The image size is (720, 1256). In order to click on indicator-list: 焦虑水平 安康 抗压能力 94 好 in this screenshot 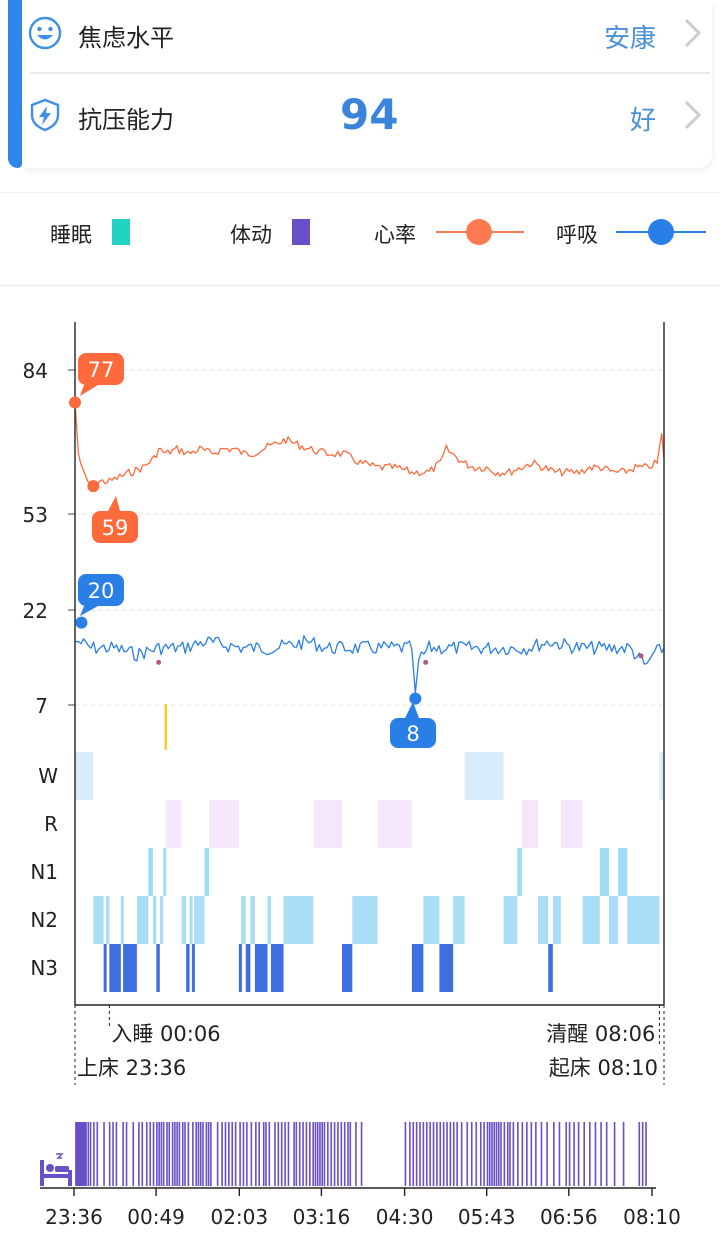, I will do `click(367, 84)`.